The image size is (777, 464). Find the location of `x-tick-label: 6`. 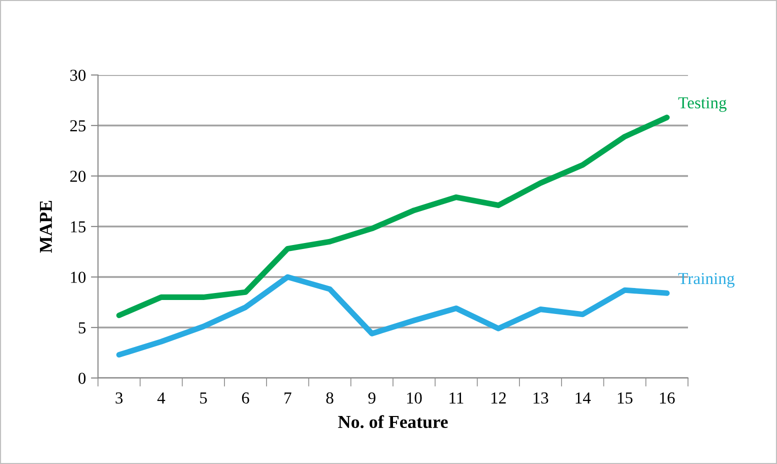

x-tick-label: 6 is located at coordinates (246, 398).